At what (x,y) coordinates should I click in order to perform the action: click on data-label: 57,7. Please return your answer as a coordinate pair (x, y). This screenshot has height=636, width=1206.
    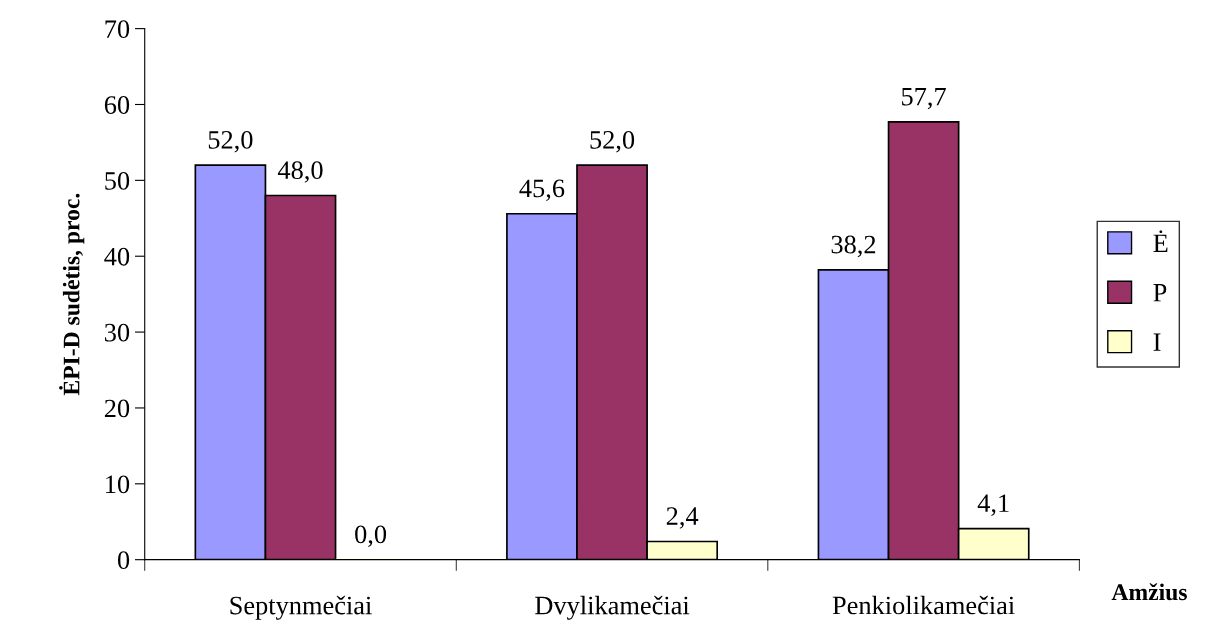
    Looking at the image, I should click on (924, 98).